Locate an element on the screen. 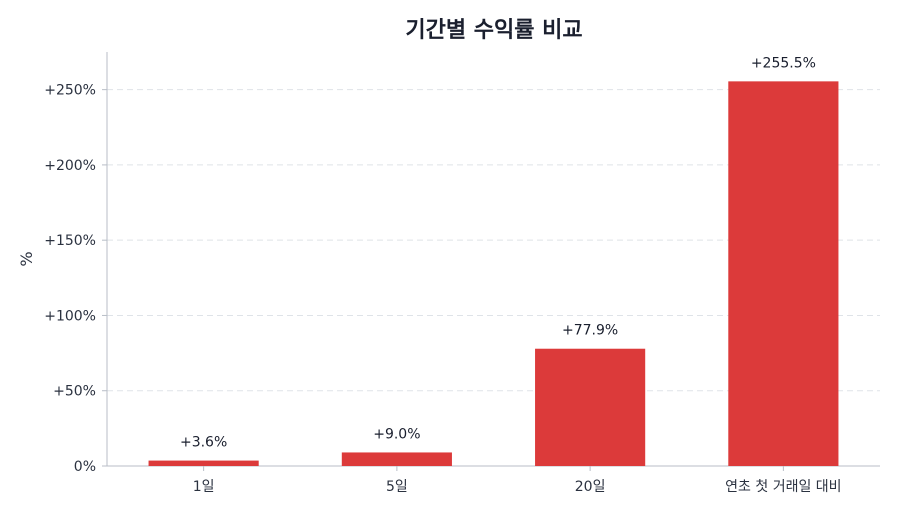 Image resolution: width=900 pixels, height=514 pixels. data-label: +9.0% is located at coordinates (396, 434).